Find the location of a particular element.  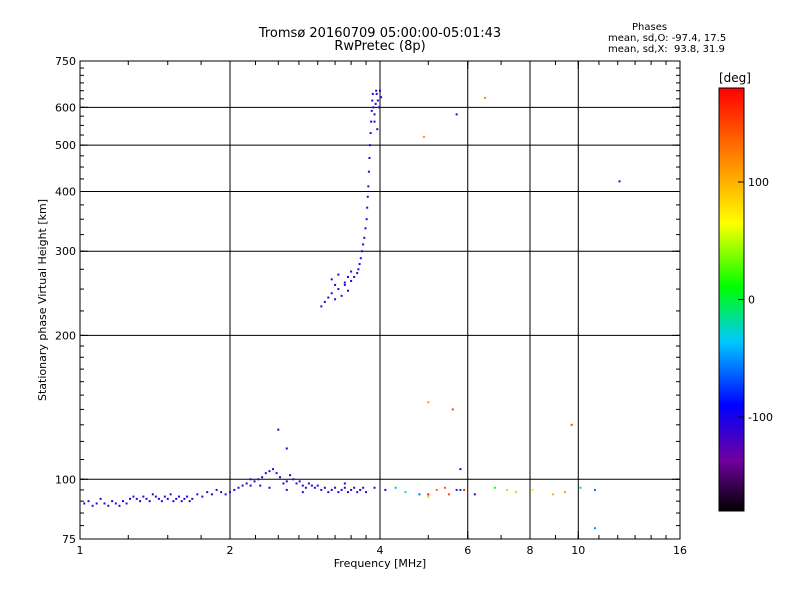

y-tick-label: 300 is located at coordinates (65, 251).